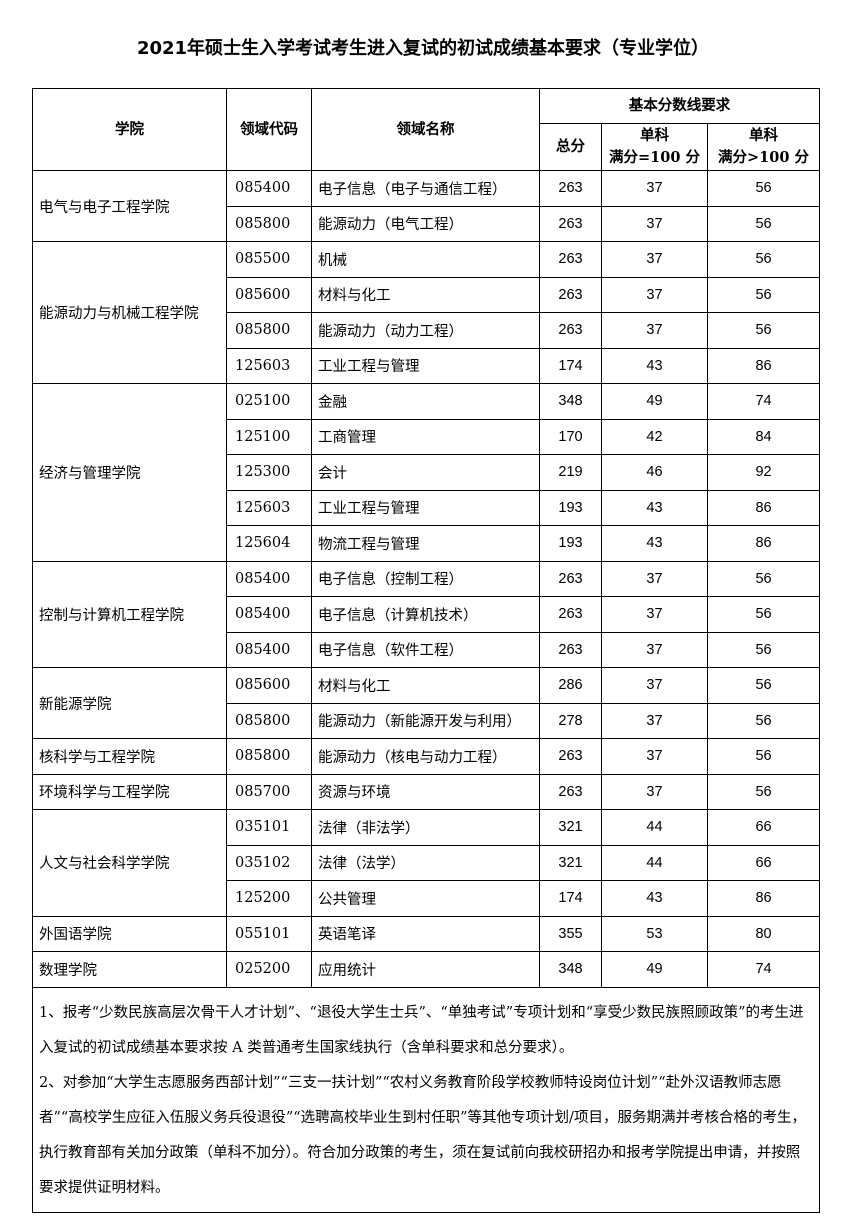 Image resolution: width=846 pixels, height=1217 pixels. I want to click on field-name-cell: 材料与化工, so click(425, 685).